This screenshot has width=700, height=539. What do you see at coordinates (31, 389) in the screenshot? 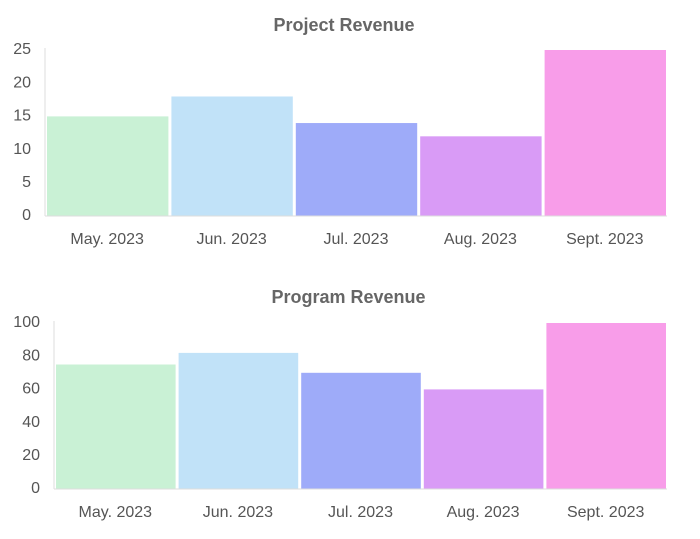
I see `y-tick-label: 60` at bounding box center [31, 389].